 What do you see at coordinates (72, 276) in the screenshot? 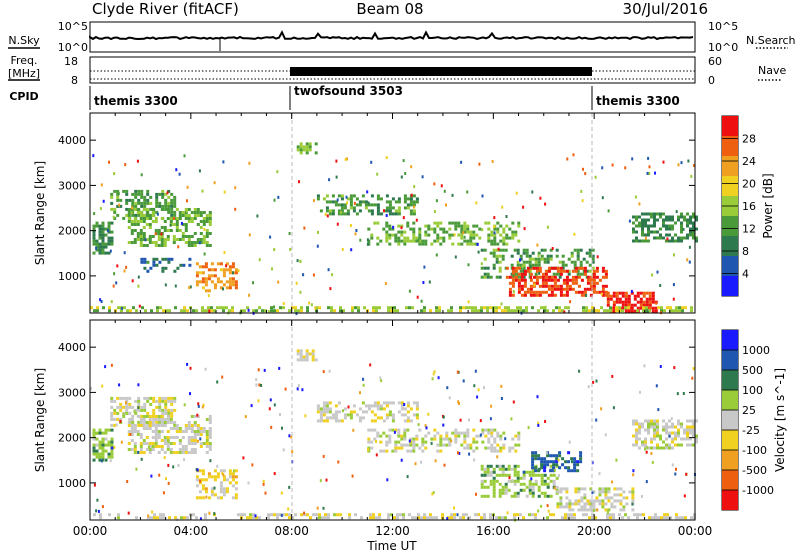
I see `y-tick-label: 1000` at bounding box center [72, 276].